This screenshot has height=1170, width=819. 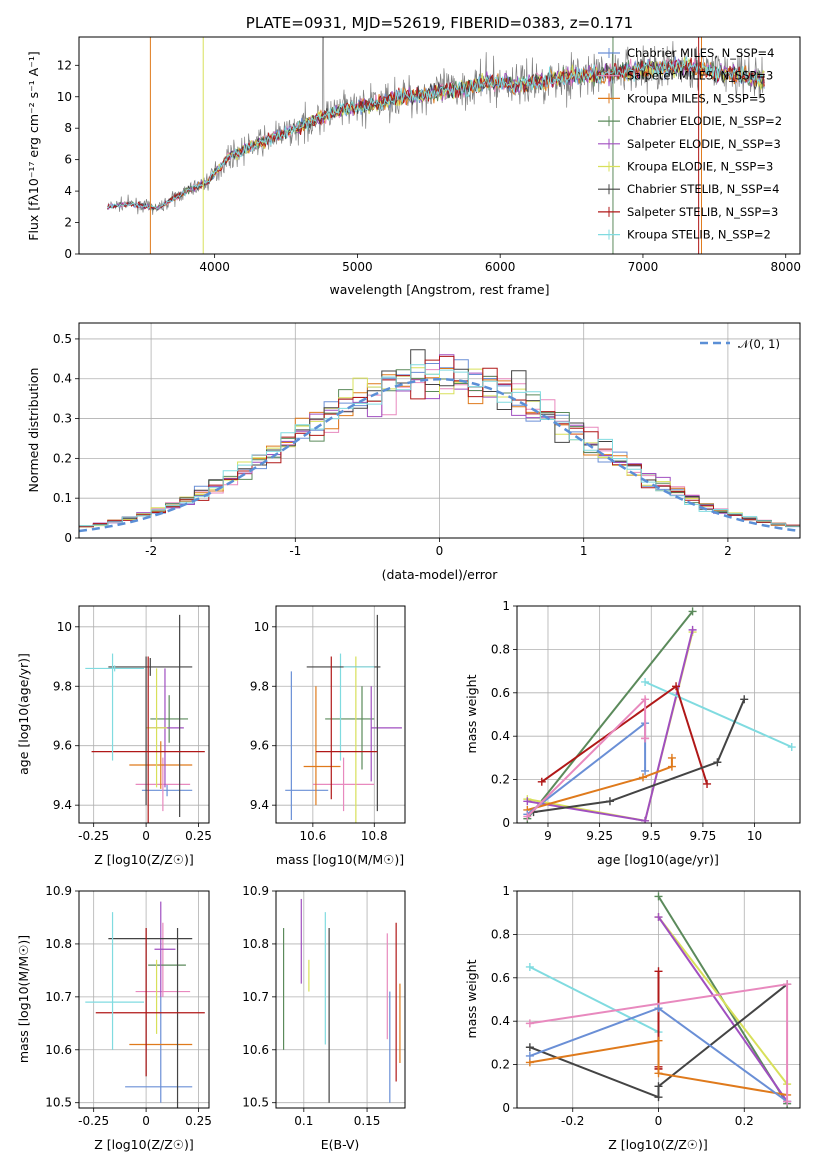 What do you see at coordinates (214, 267) in the screenshot?
I see `x-tick-label: 4000` at bounding box center [214, 267].